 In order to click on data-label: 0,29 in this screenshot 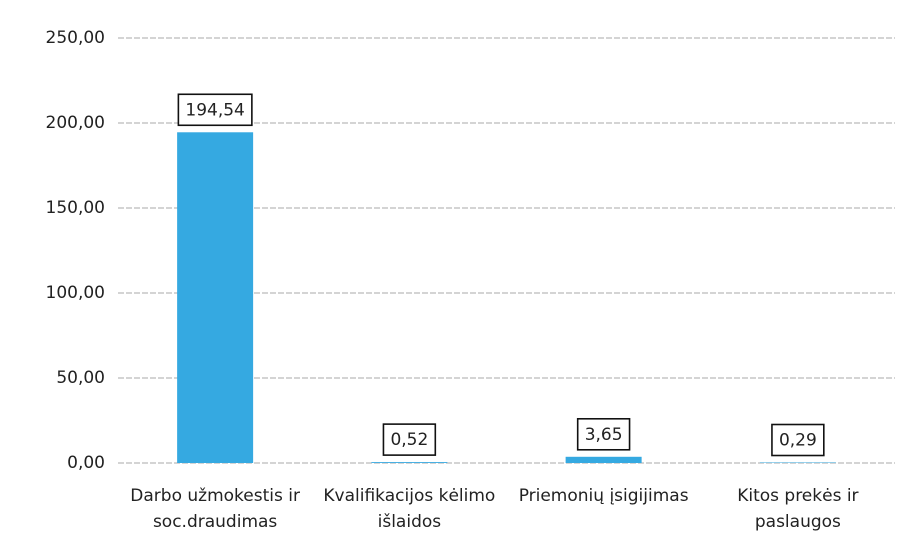, I will do `click(798, 441)`.